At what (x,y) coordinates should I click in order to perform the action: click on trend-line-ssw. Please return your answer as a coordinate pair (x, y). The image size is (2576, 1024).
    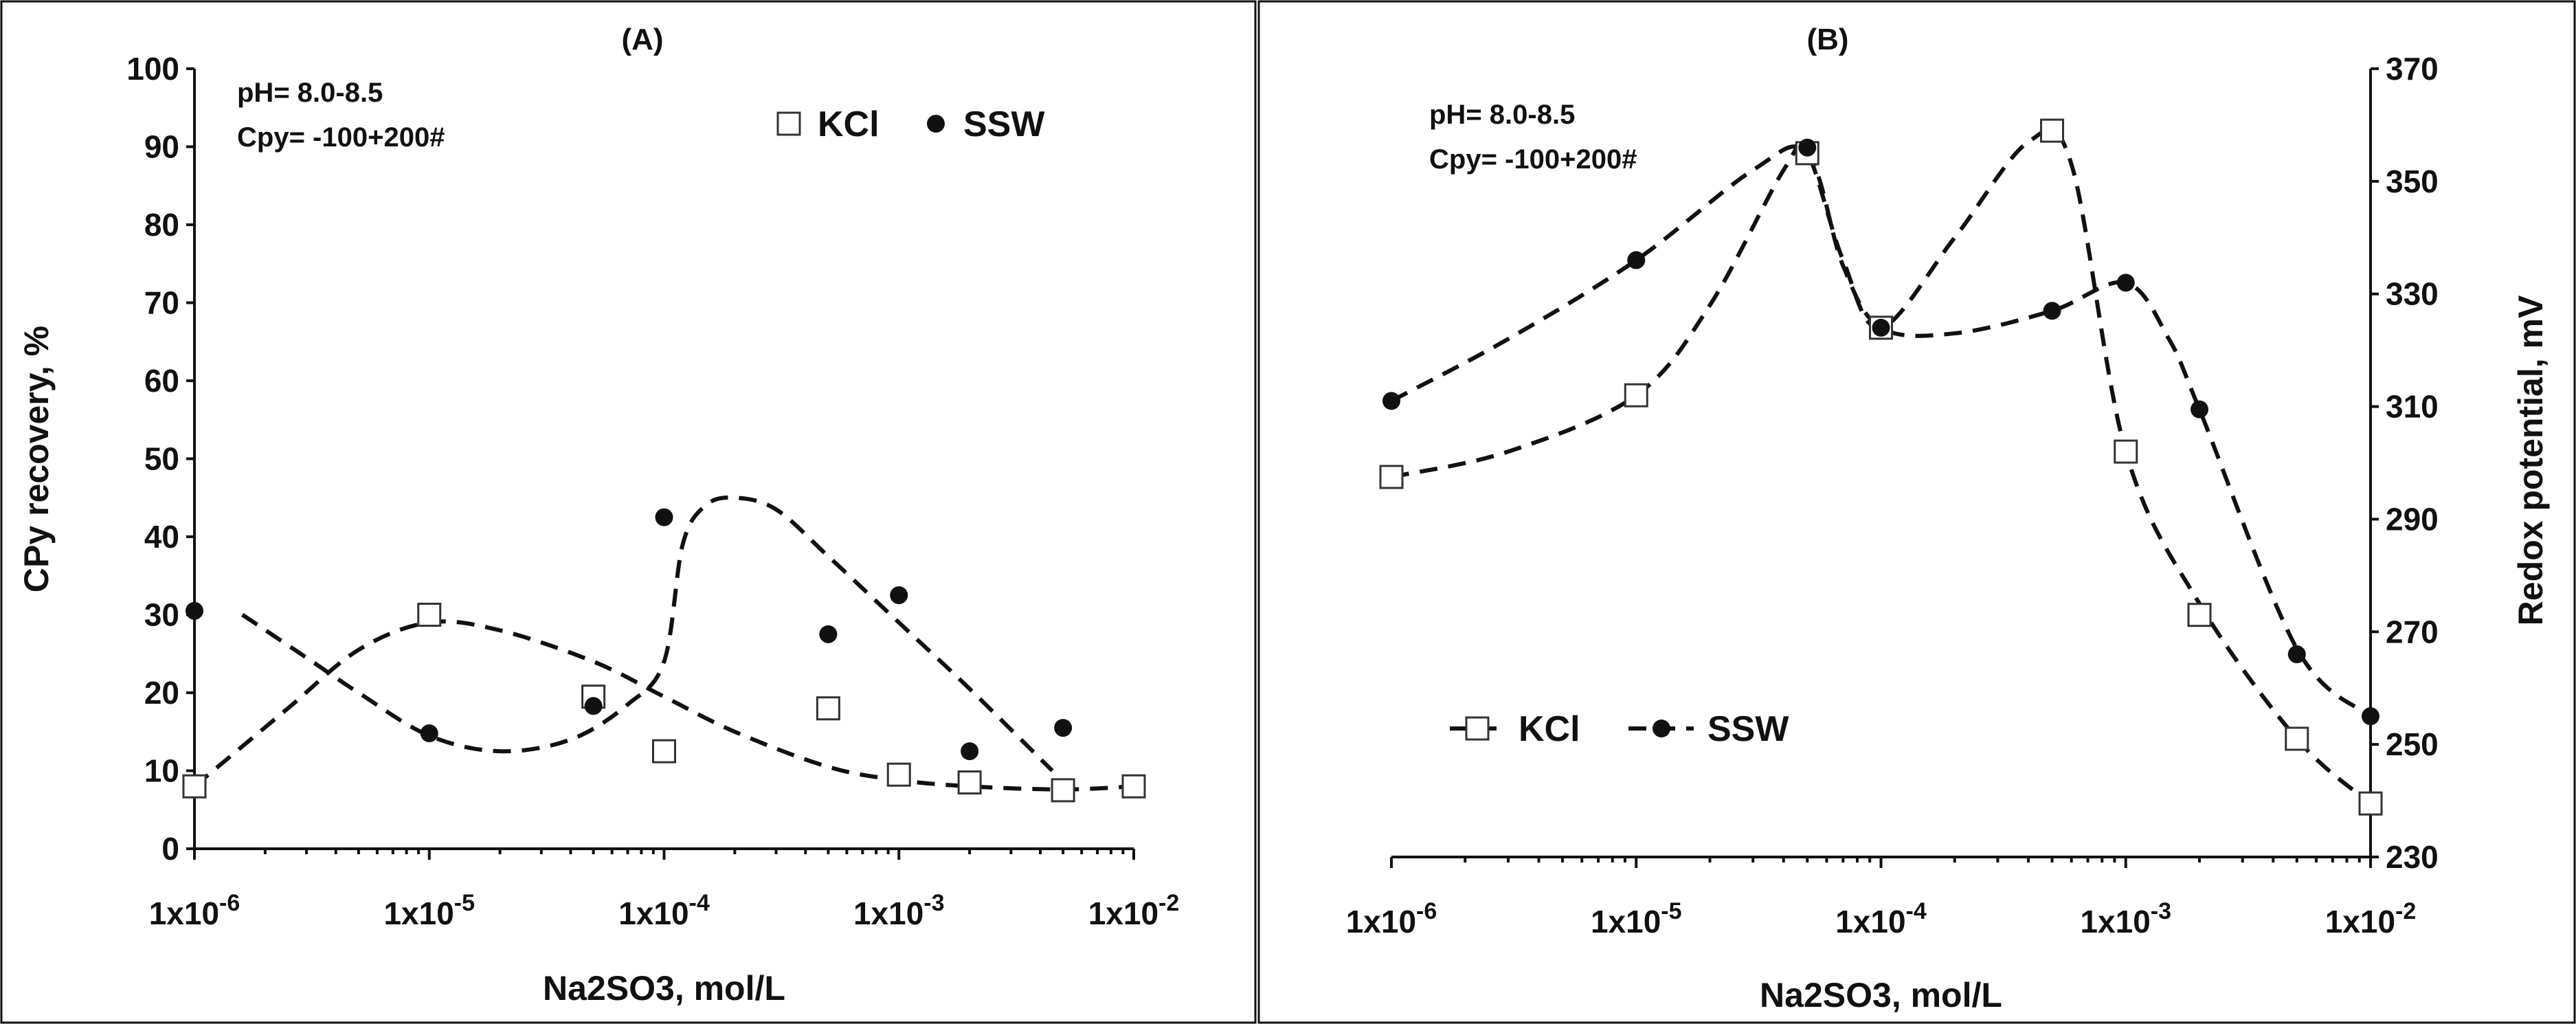
    Looking at the image, I should click on (647, 634).